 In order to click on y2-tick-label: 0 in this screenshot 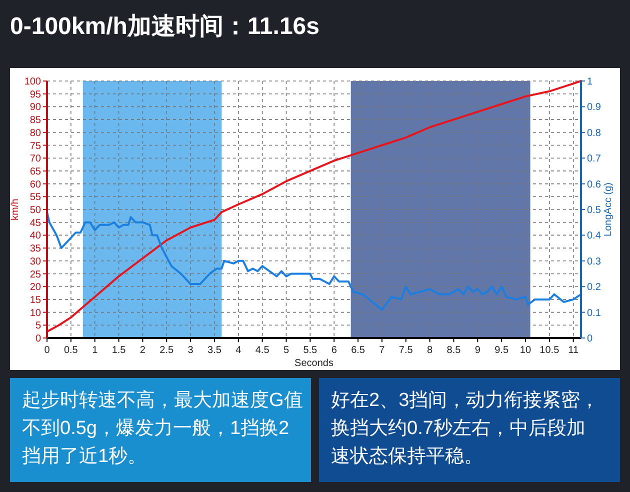, I will do `click(590, 339)`.